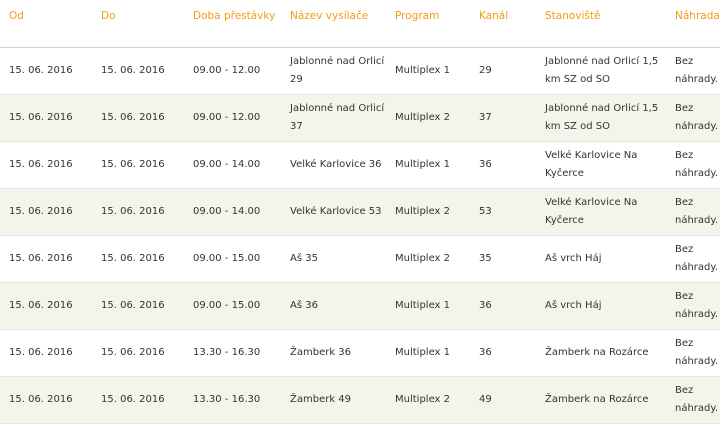 Image resolution: width=720 pixels, height=424 pixels. I want to click on cell-nazev: Velké Karlovice 53, so click(333, 212).